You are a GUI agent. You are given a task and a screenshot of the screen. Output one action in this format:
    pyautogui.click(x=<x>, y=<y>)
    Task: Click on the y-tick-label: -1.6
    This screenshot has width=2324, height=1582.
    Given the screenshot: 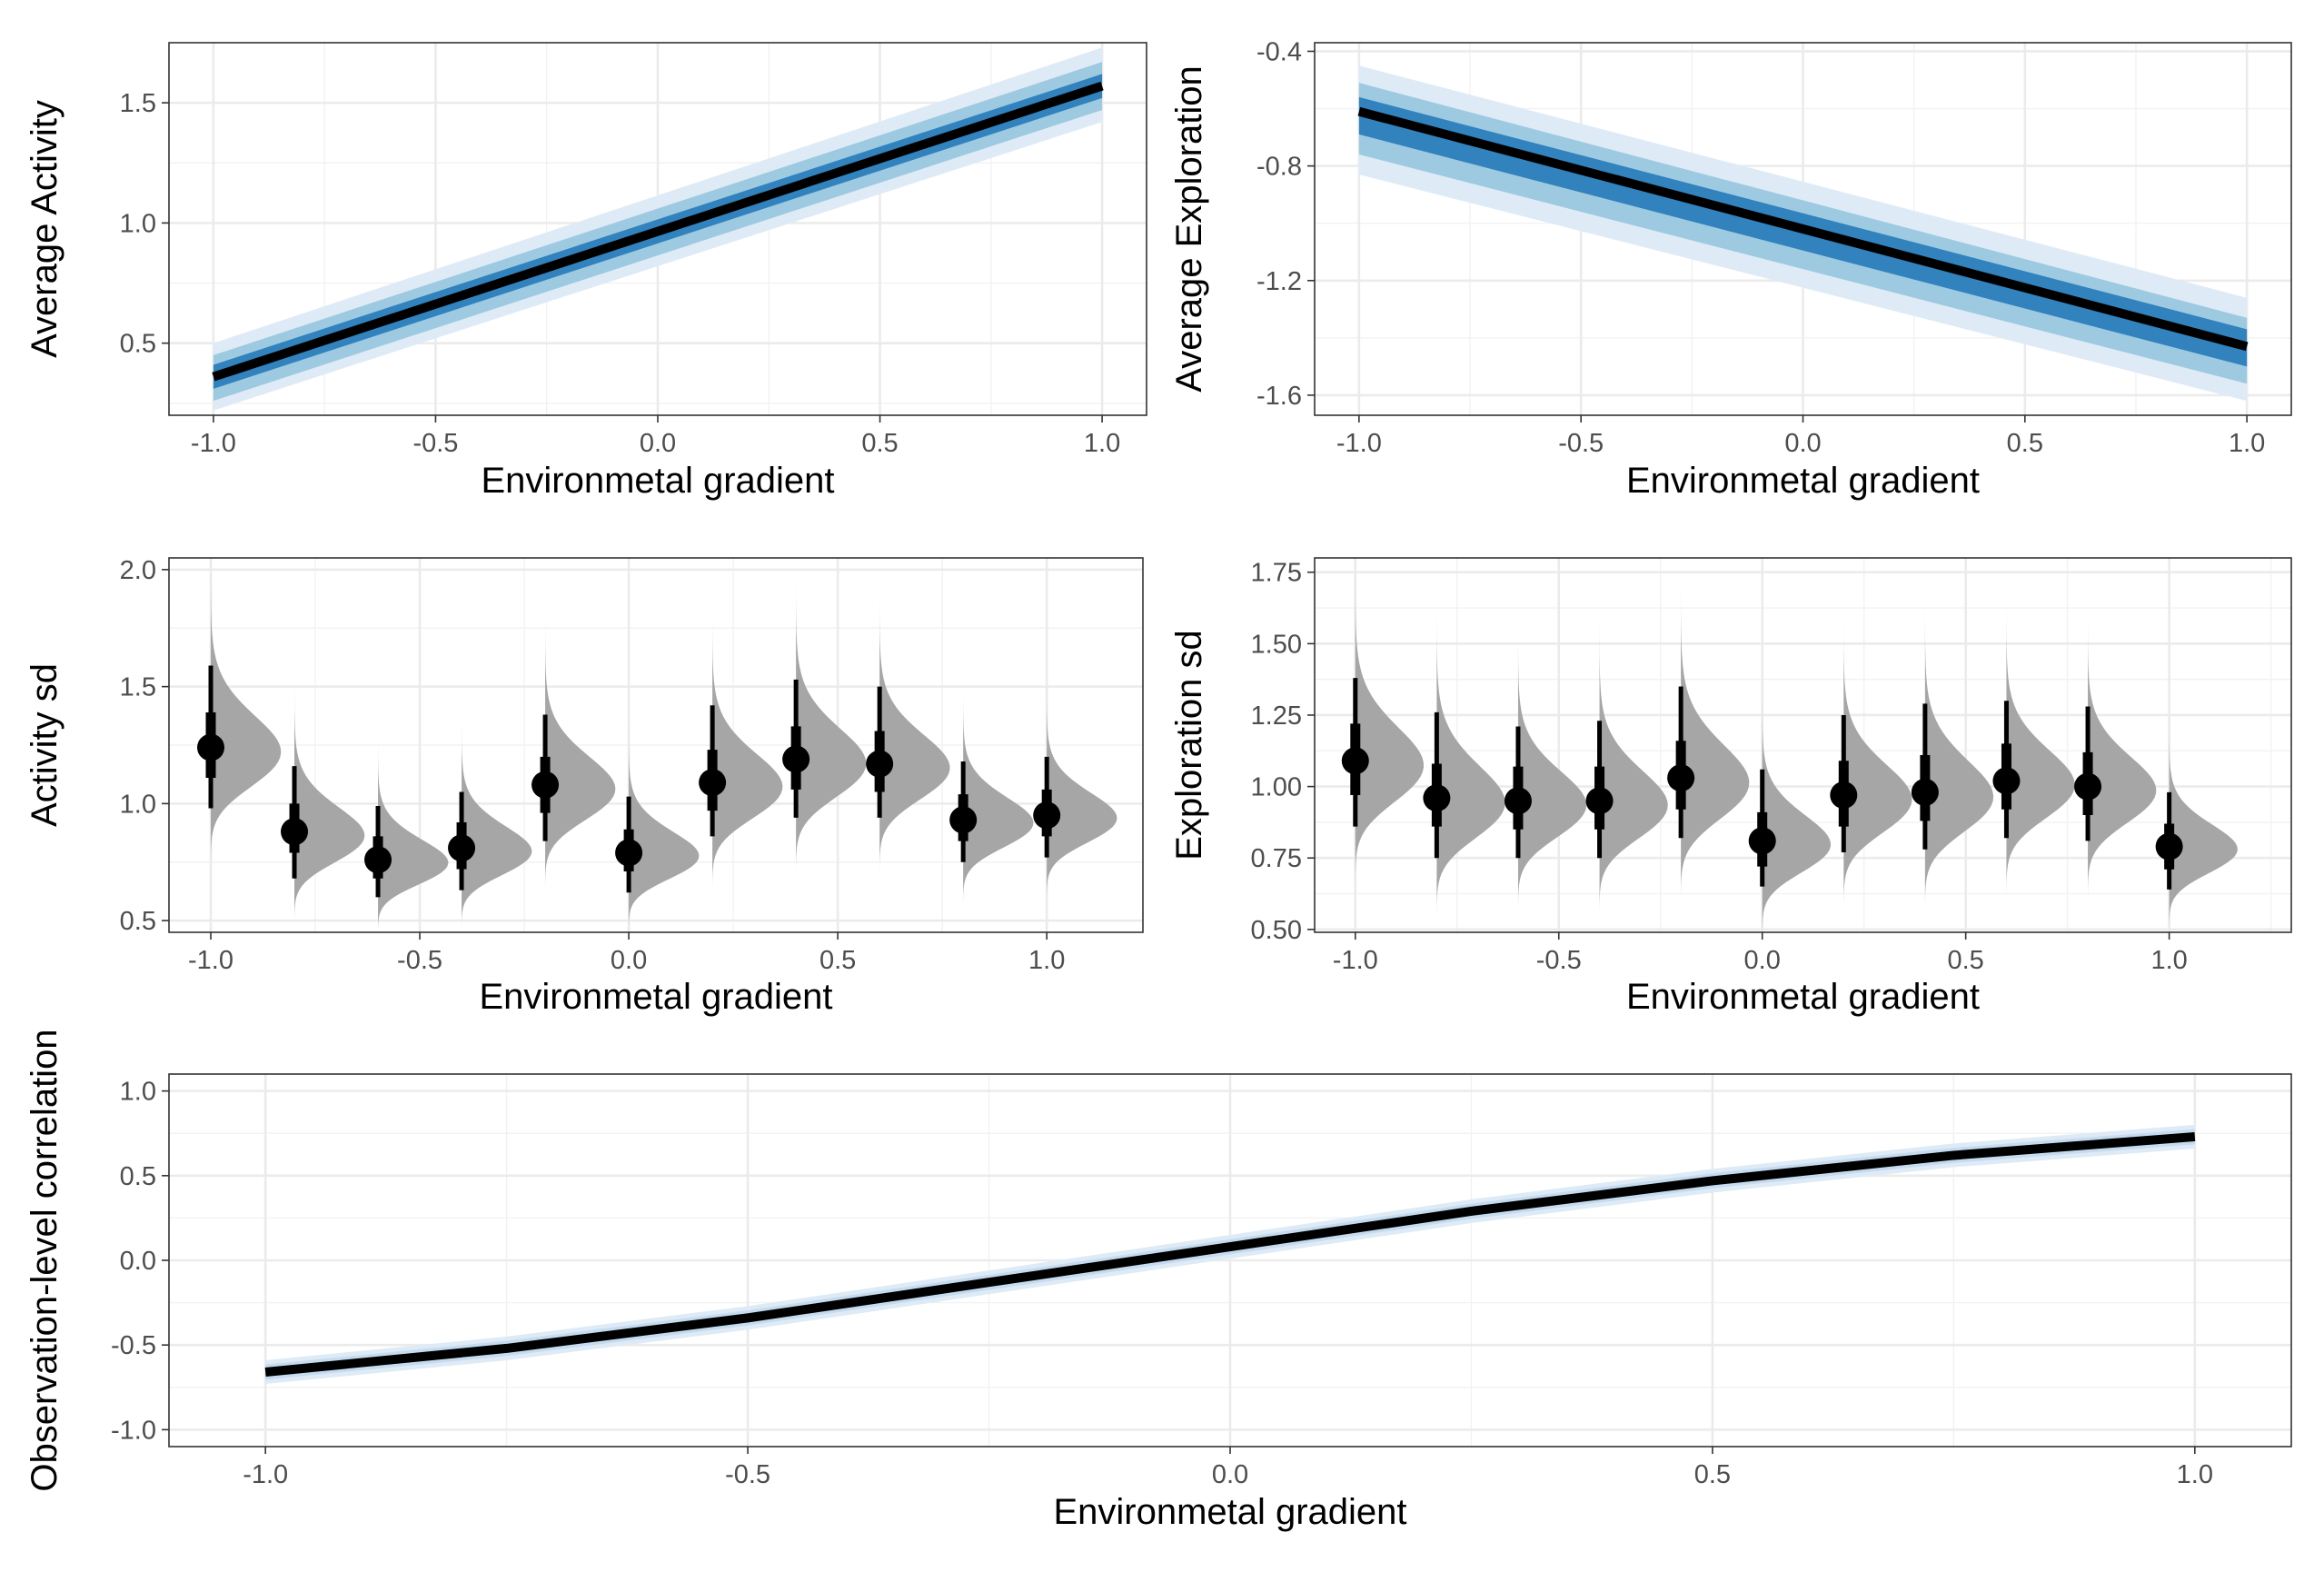 What is the action you would take?
    pyautogui.click(x=1279, y=397)
    